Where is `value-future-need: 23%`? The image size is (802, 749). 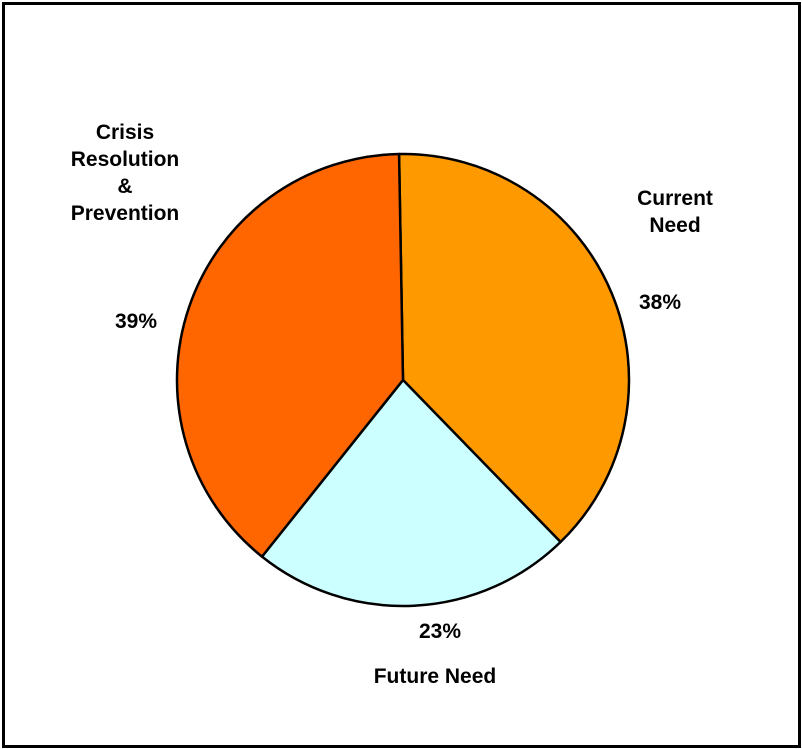 value-future-need: 23% is located at coordinates (440, 631).